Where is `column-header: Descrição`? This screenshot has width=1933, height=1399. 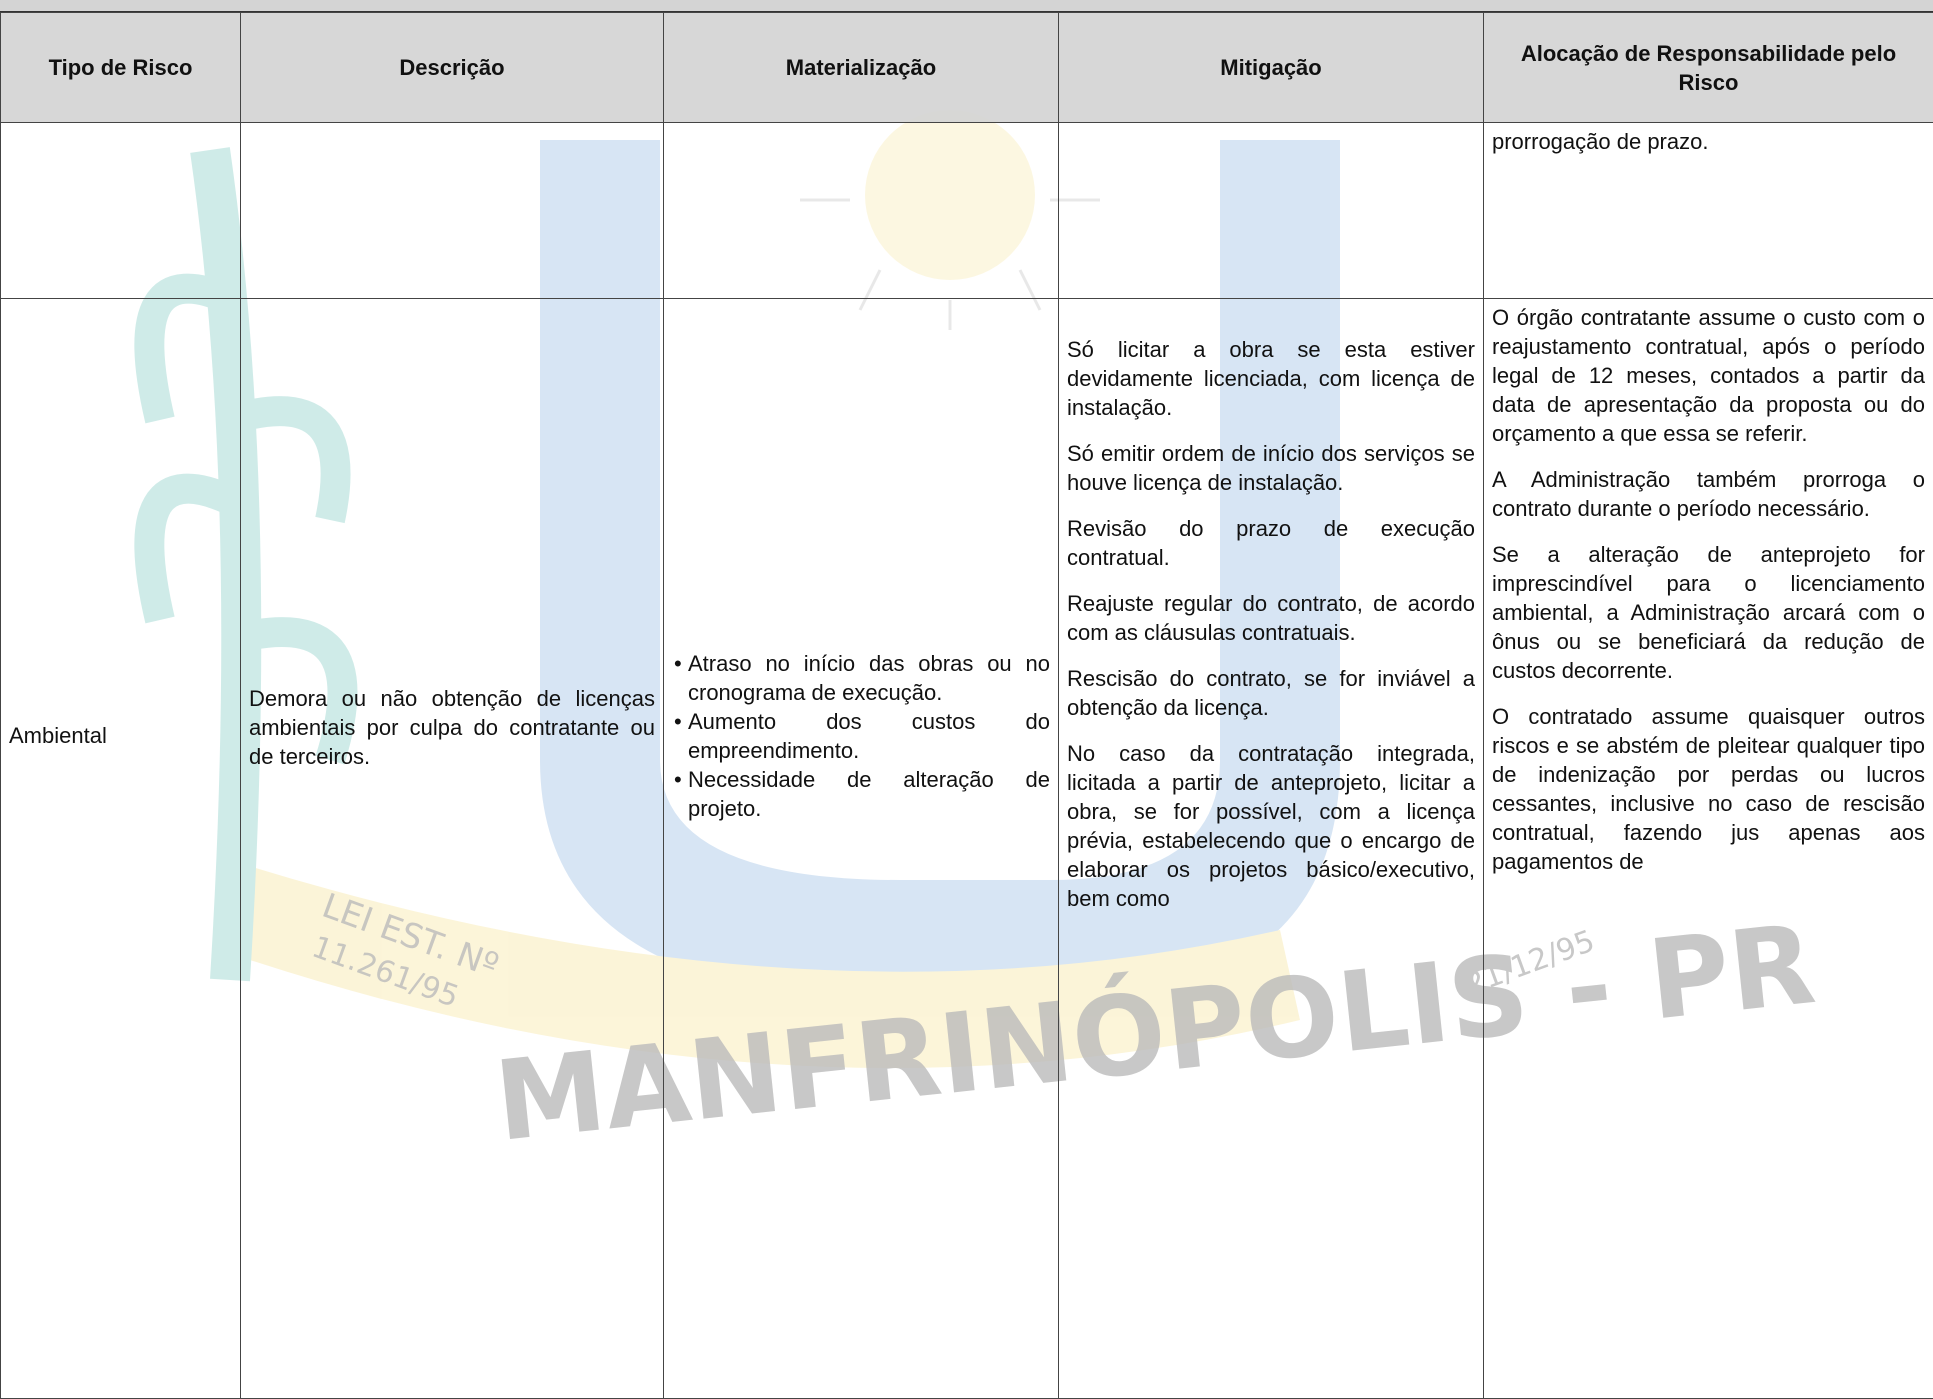 column-header: Descrição is located at coordinates (452, 68).